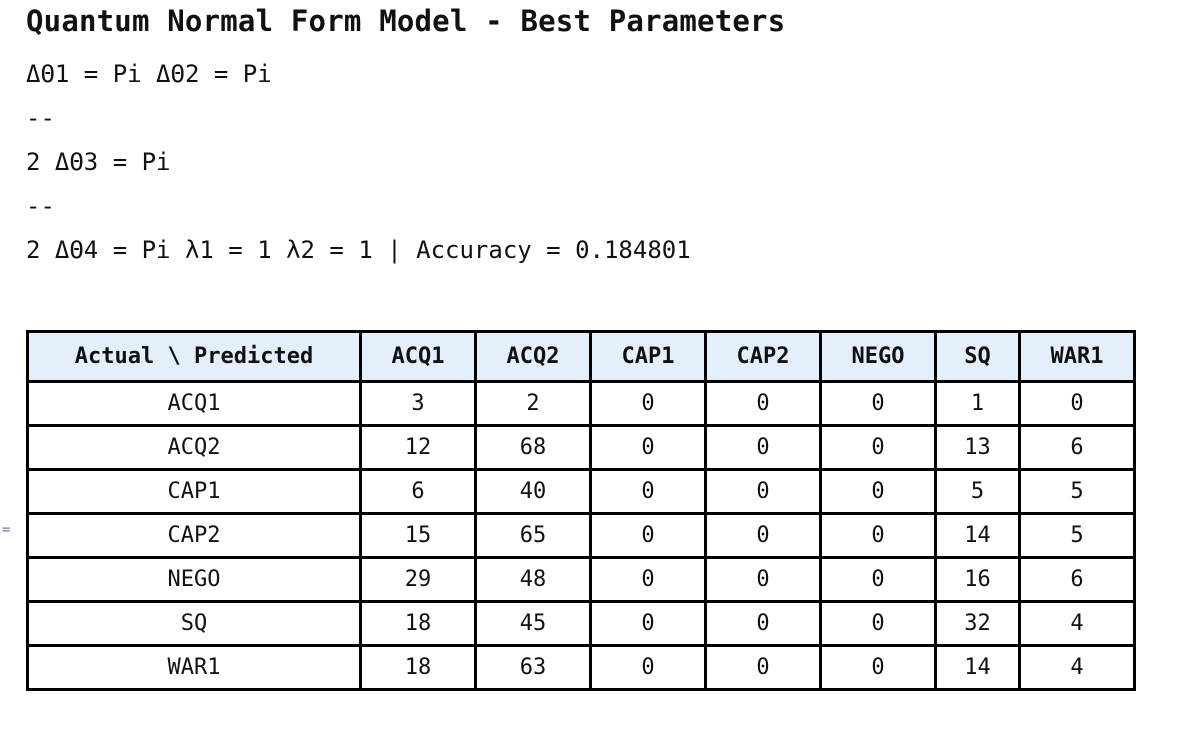 Image resolution: width=1180 pixels, height=742 pixels. I want to click on table-cell: 13, so click(977, 447).